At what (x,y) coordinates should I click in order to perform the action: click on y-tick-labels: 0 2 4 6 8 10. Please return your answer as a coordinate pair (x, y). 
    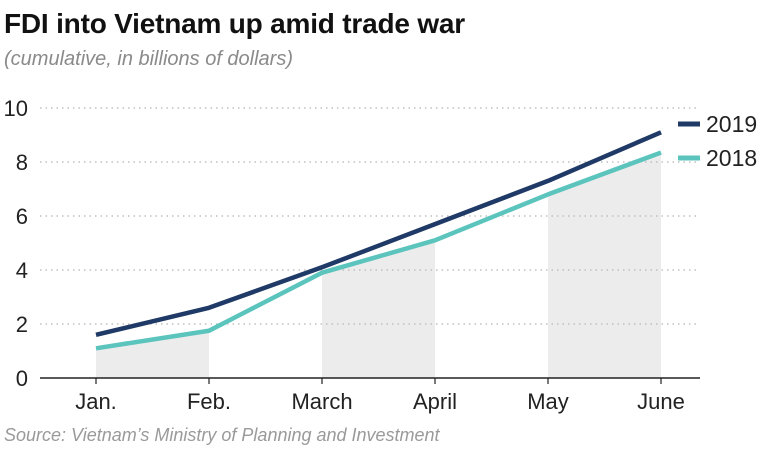
    Looking at the image, I should click on (16, 243).